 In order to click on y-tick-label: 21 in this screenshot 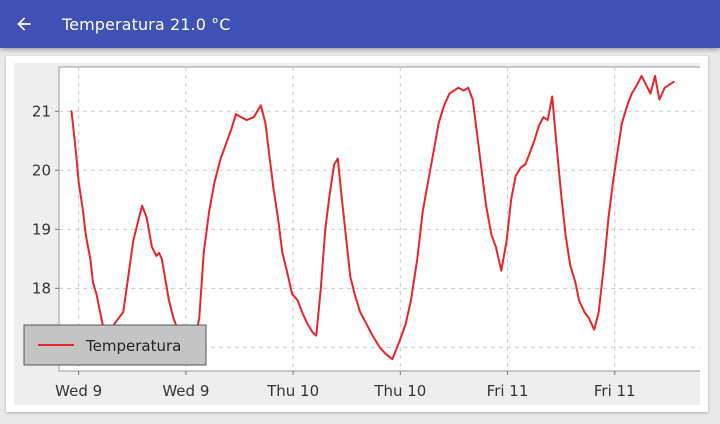, I will do `click(41, 111)`.